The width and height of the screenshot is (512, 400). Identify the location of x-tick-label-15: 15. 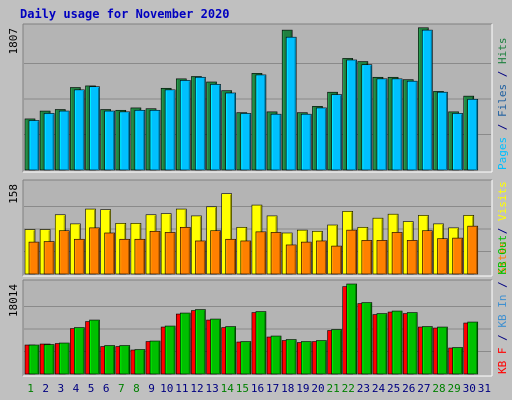
(242, 388).